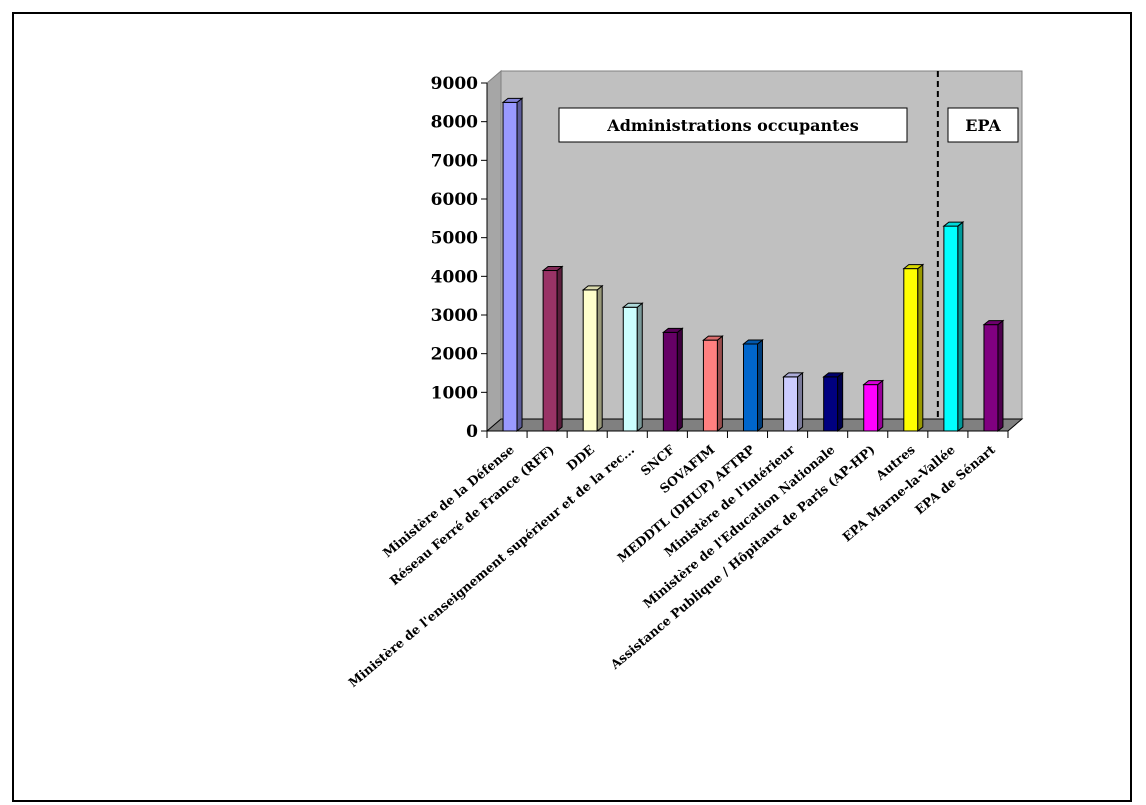 The width and height of the screenshot is (1146, 805). Describe the element at coordinates (454, 200) in the screenshot. I see `y-tick-label: 6000` at that location.